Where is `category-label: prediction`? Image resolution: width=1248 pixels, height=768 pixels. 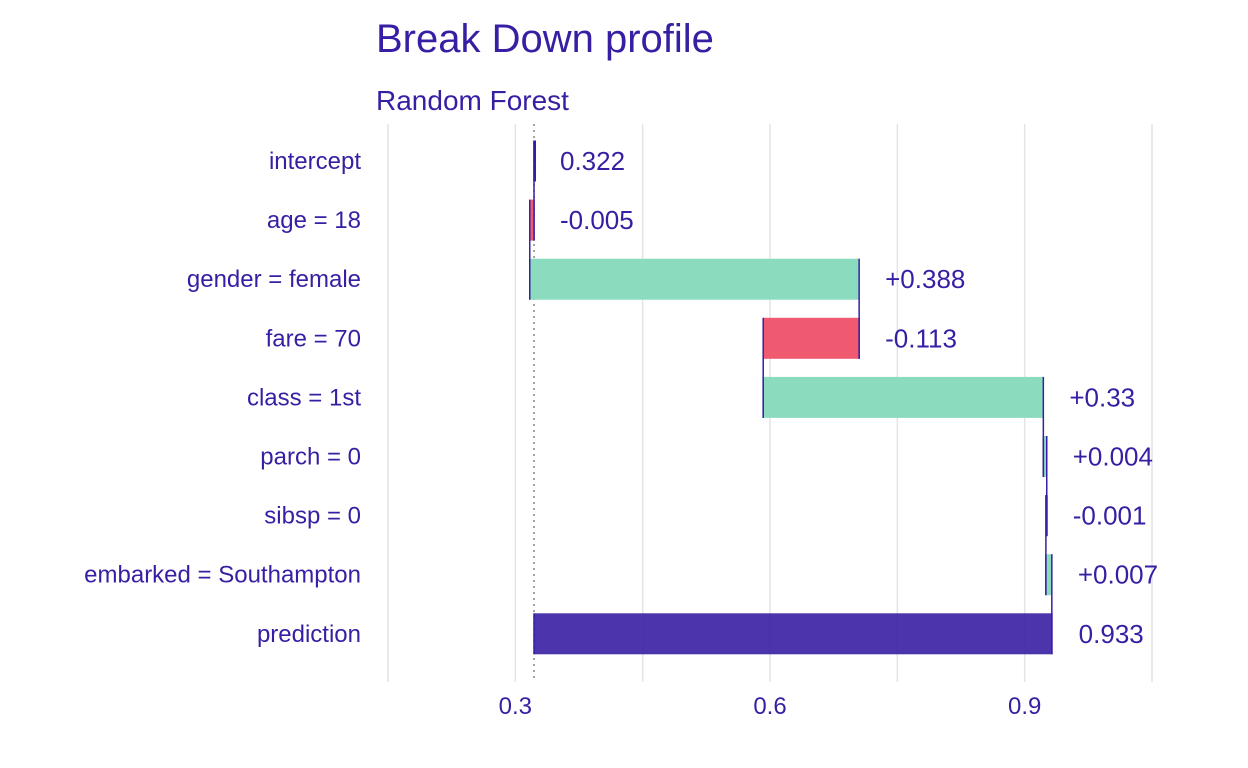
category-label: prediction is located at coordinates (309, 634).